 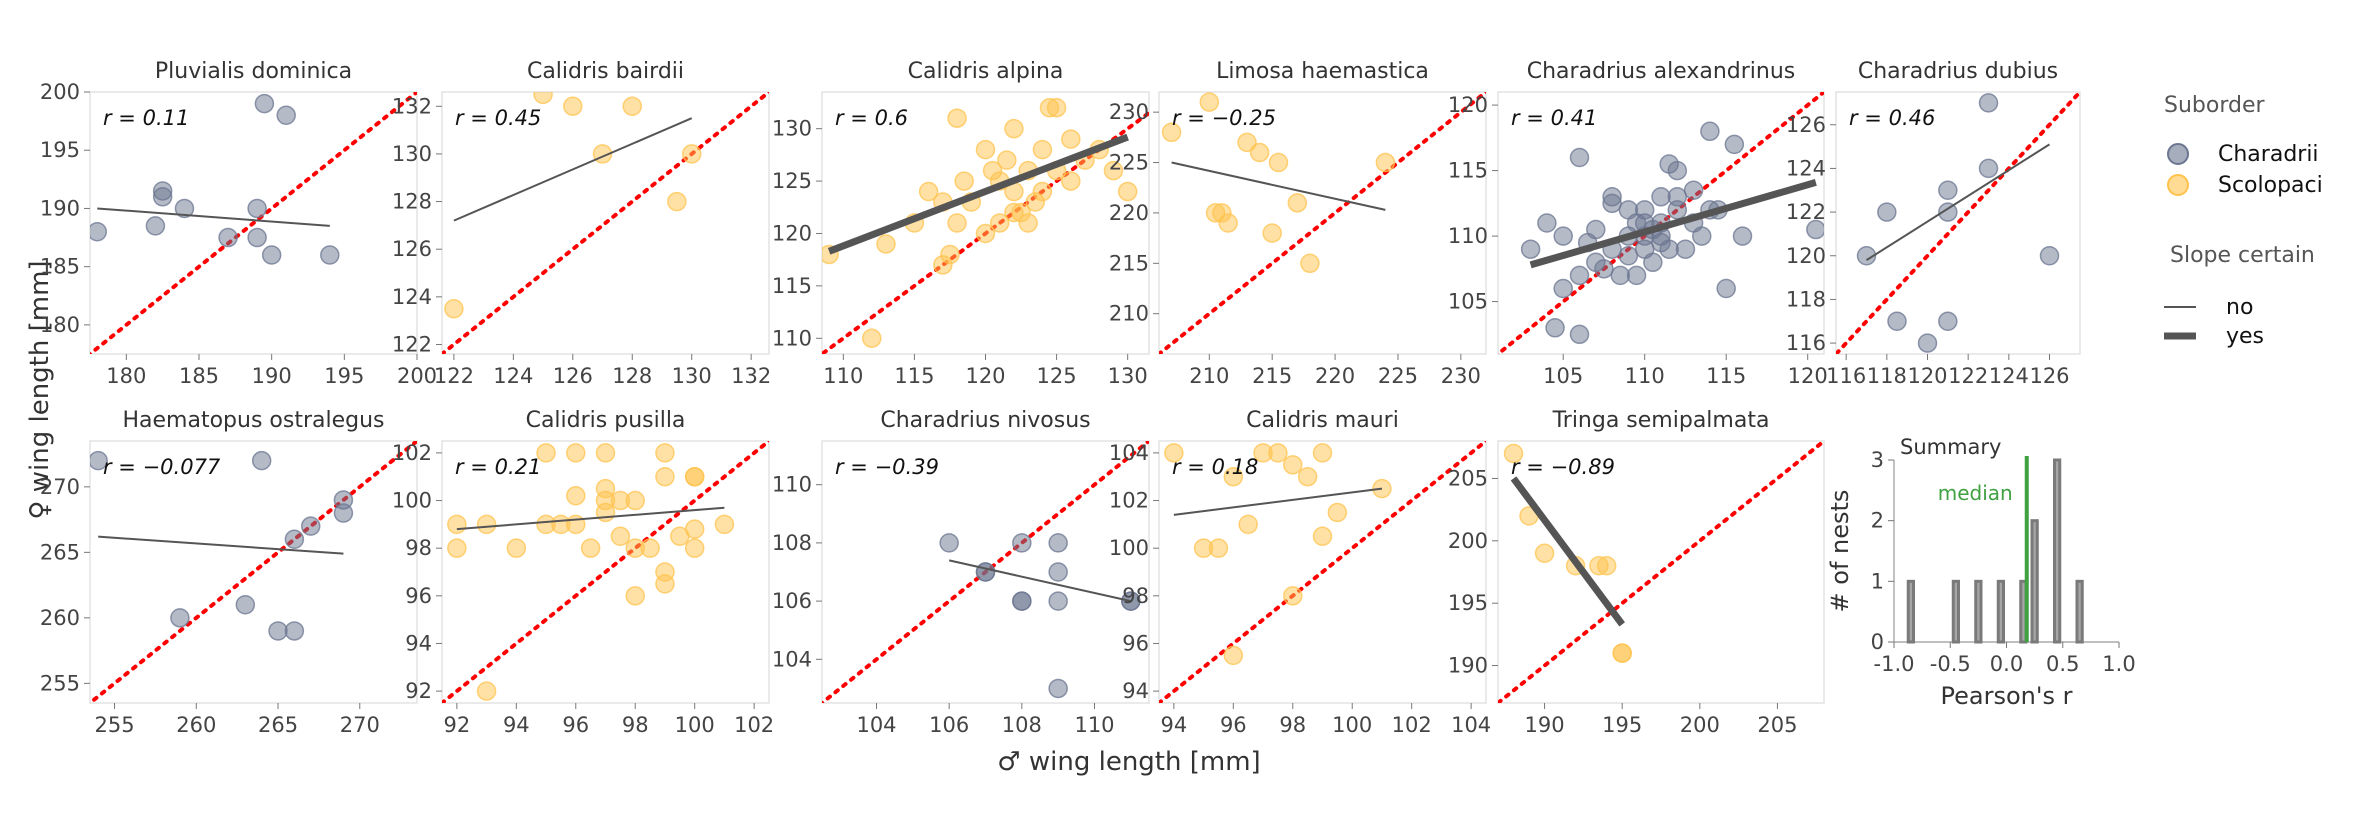 What do you see at coordinates (1468, 302) in the screenshot?
I see `y-tick-label: 105` at bounding box center [1468, 302].